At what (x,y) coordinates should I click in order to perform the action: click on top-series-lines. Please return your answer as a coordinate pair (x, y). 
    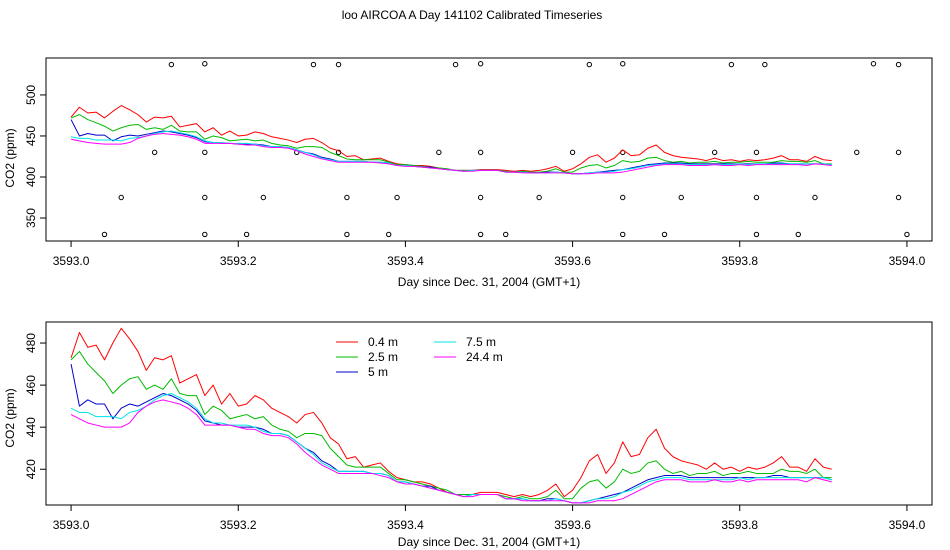
    Looking at the image, I should click on (451, 140).